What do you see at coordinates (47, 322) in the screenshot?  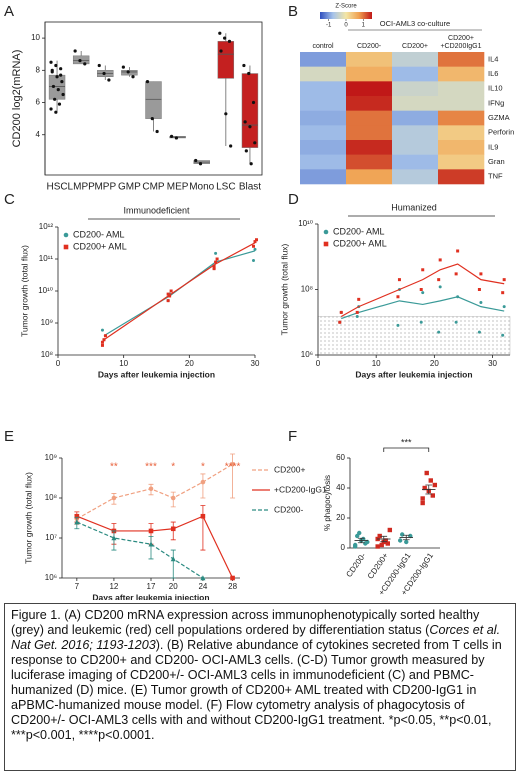 I see `y-tick-label: 10⁹` at bounding box center [47, 322].